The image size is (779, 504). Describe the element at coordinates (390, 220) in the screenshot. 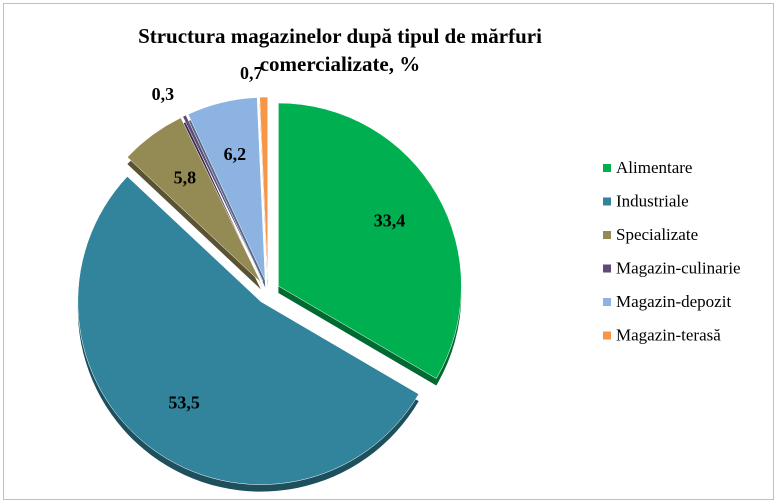

I see `data-label: 33,4` at that location.